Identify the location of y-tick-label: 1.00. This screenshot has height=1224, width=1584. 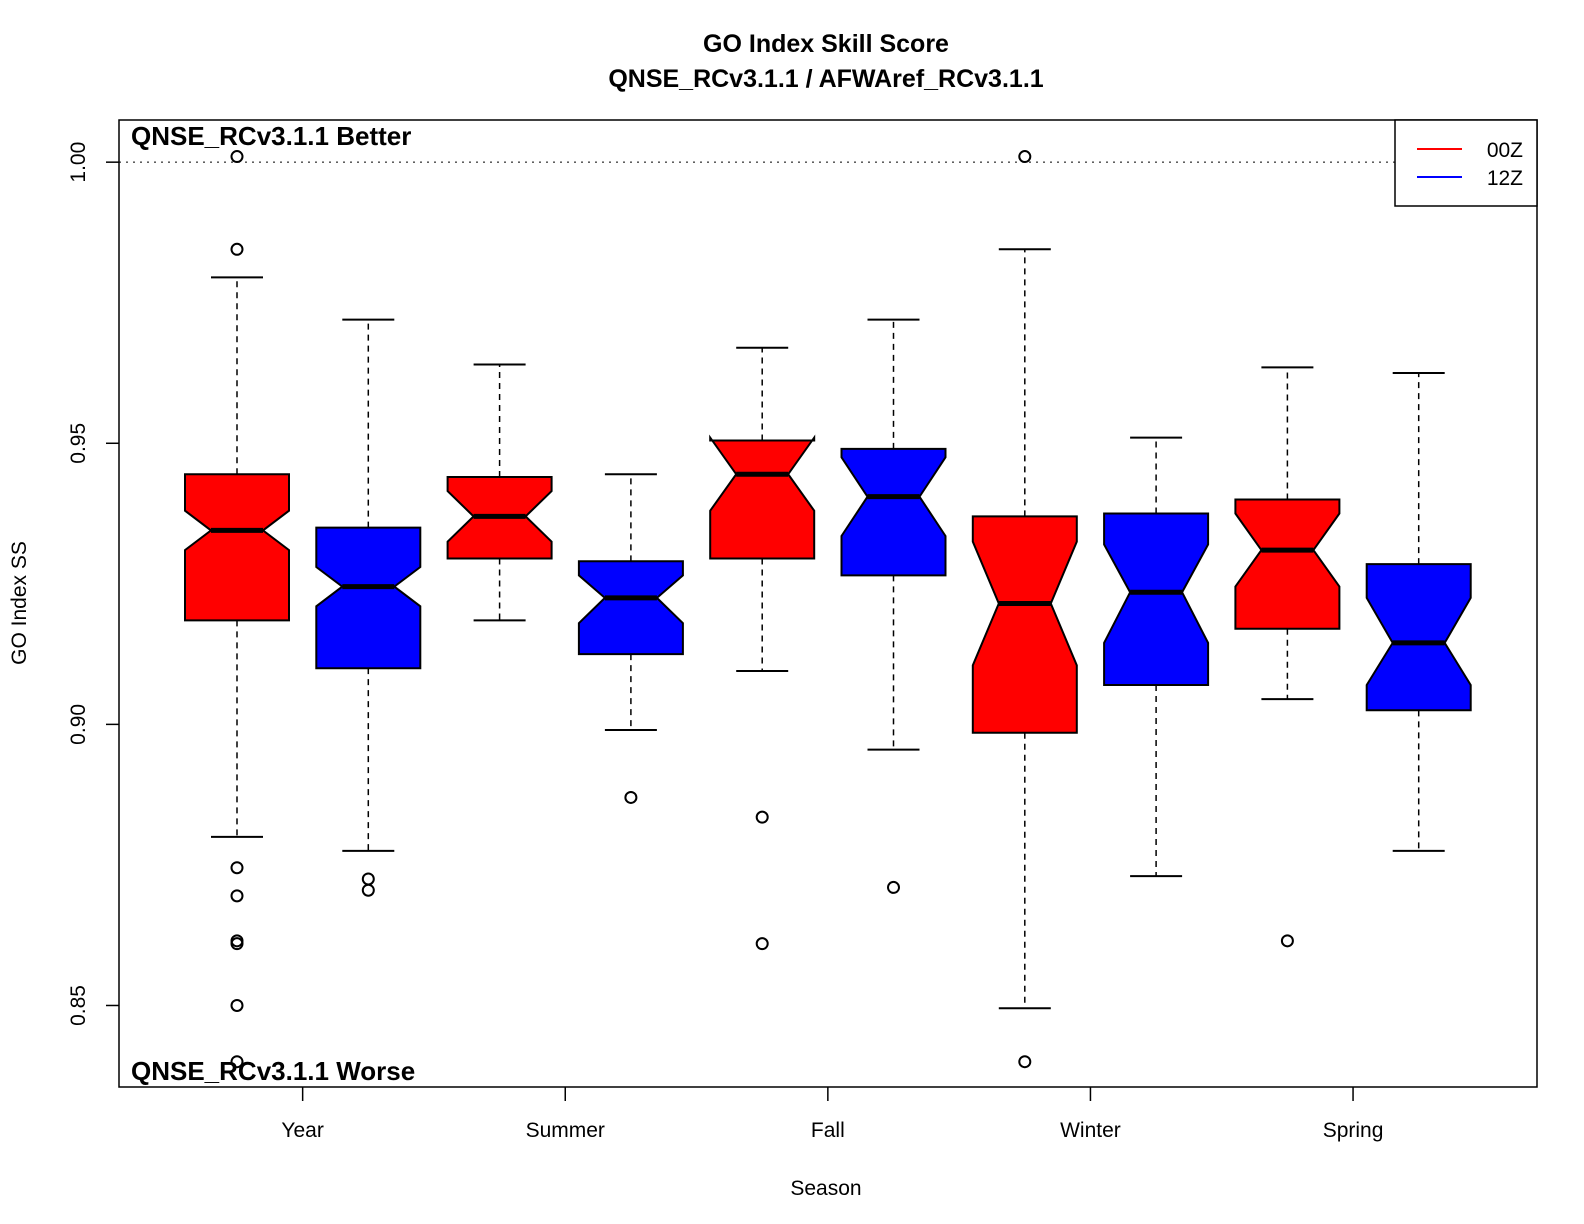
(78, 162).